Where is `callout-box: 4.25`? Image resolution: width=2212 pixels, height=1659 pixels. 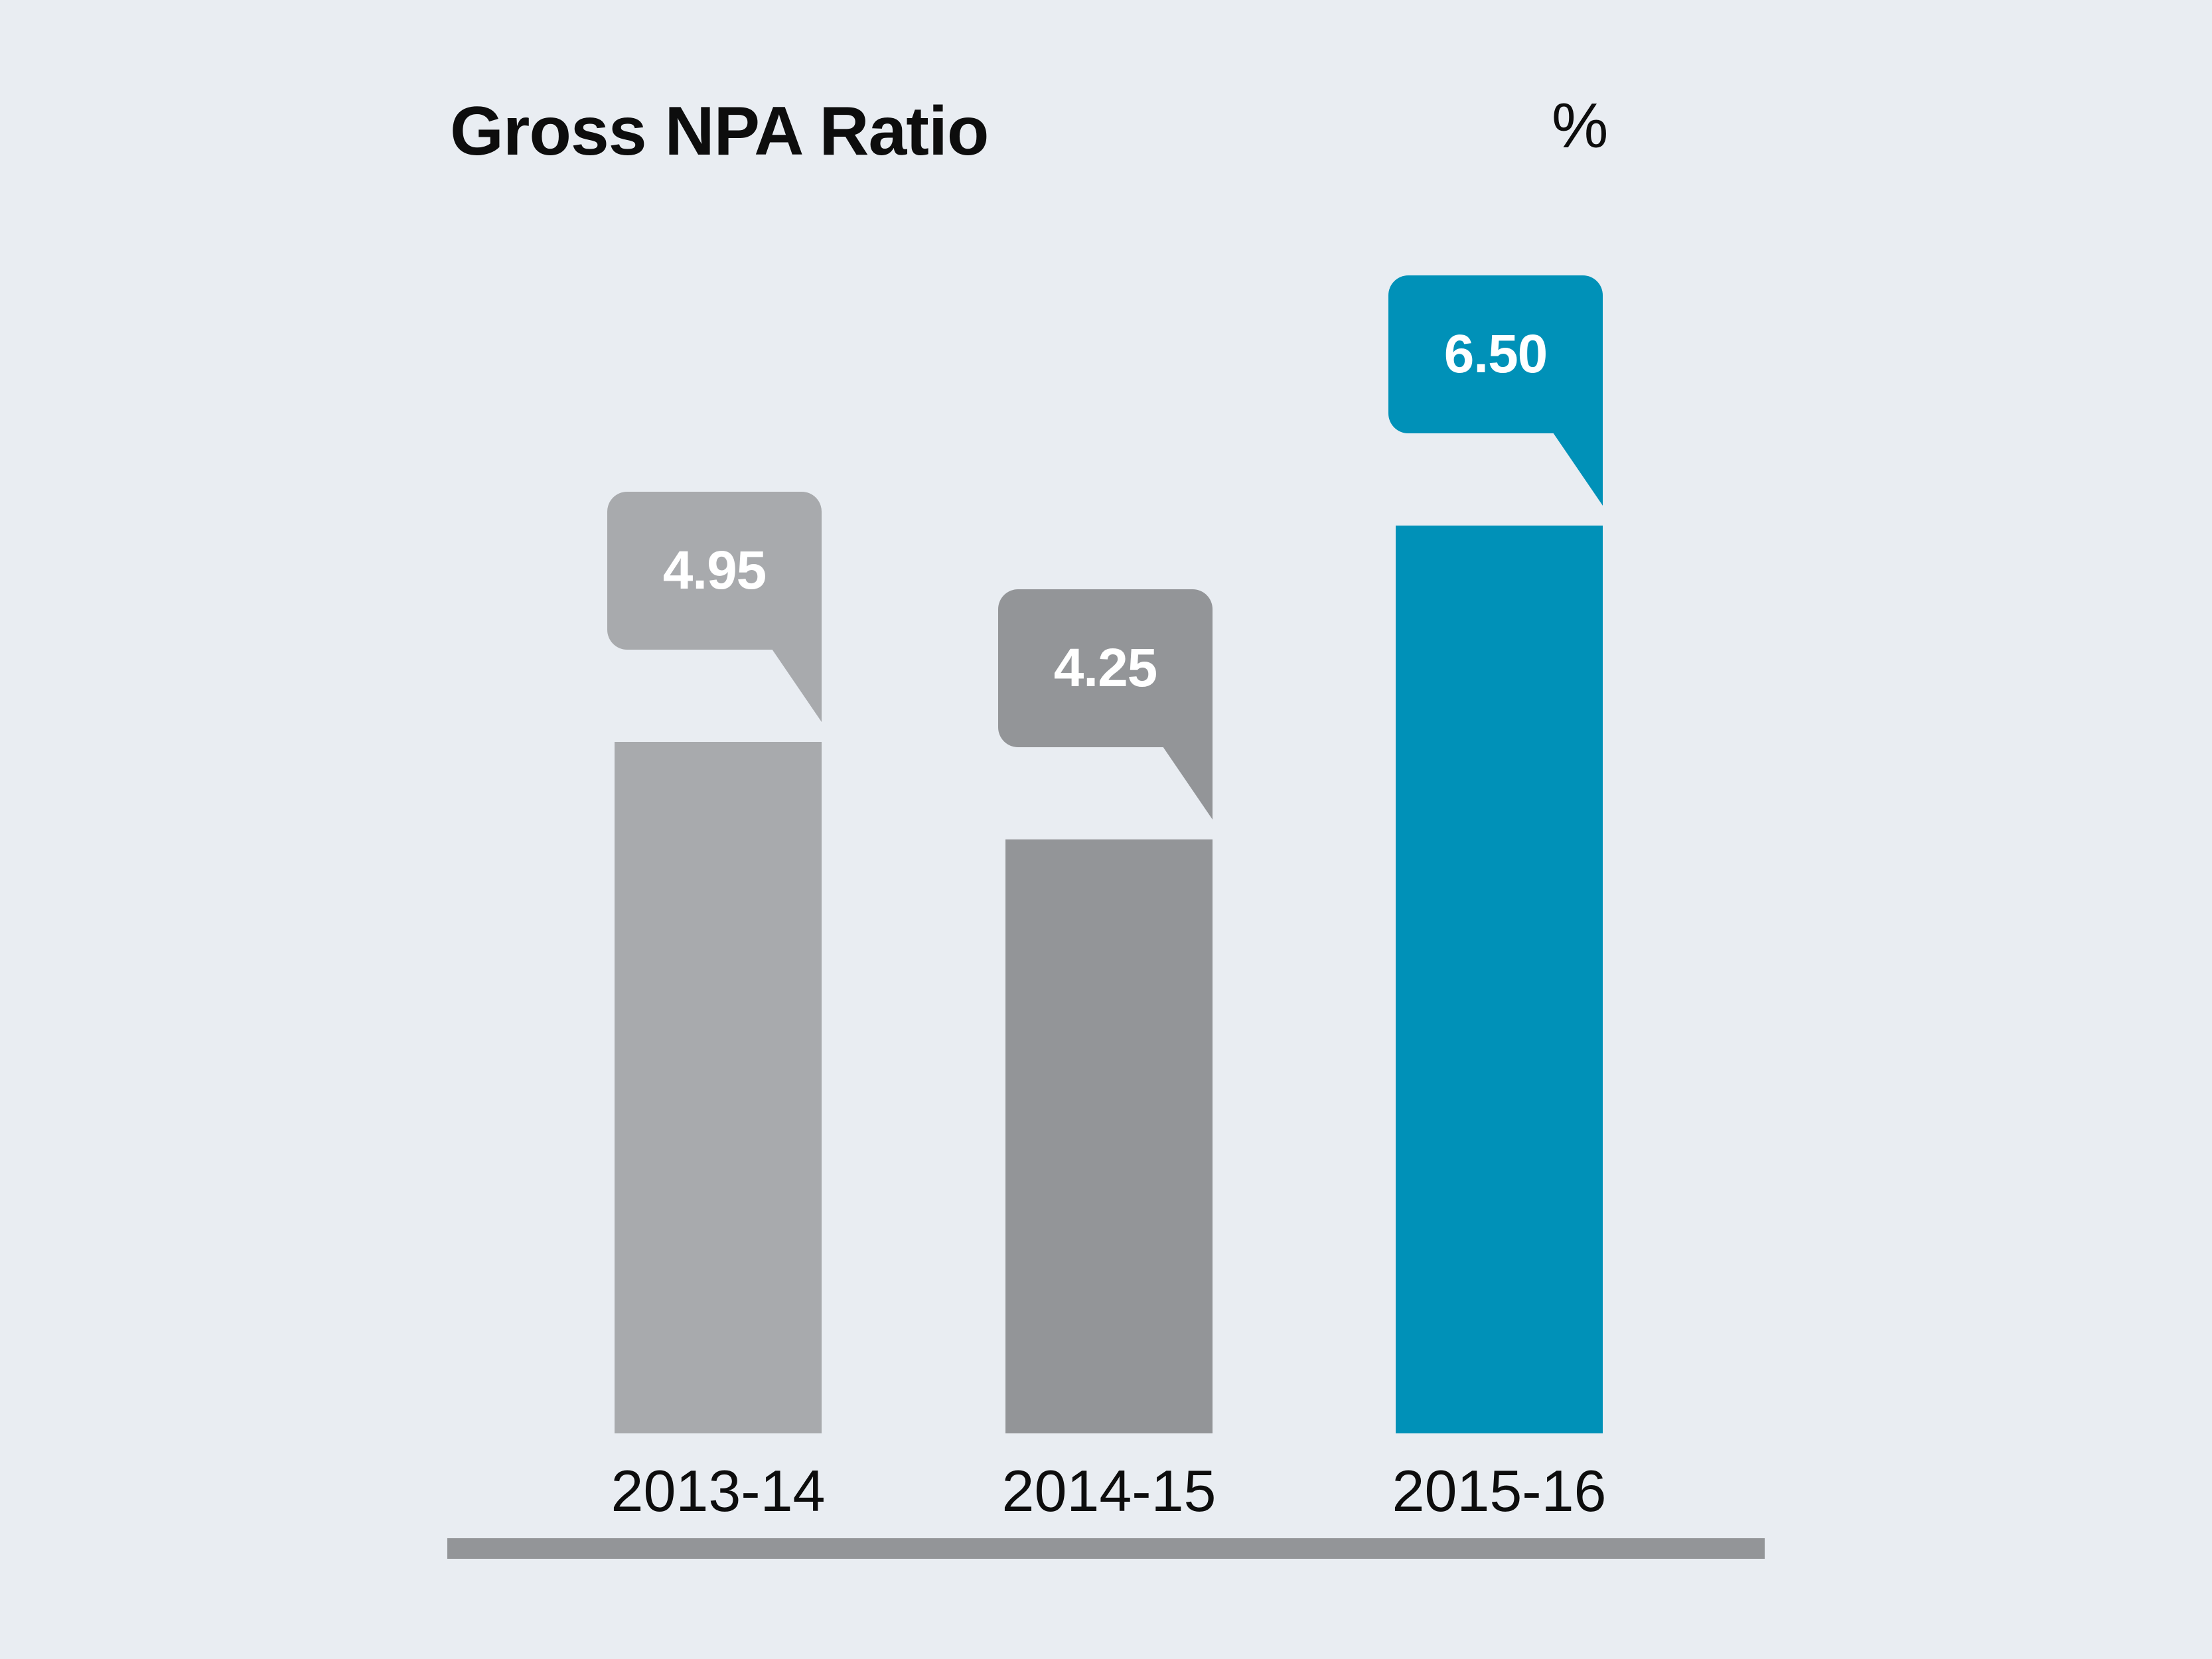
callout-box: 4.25 is located at coordinates (1105, 668).